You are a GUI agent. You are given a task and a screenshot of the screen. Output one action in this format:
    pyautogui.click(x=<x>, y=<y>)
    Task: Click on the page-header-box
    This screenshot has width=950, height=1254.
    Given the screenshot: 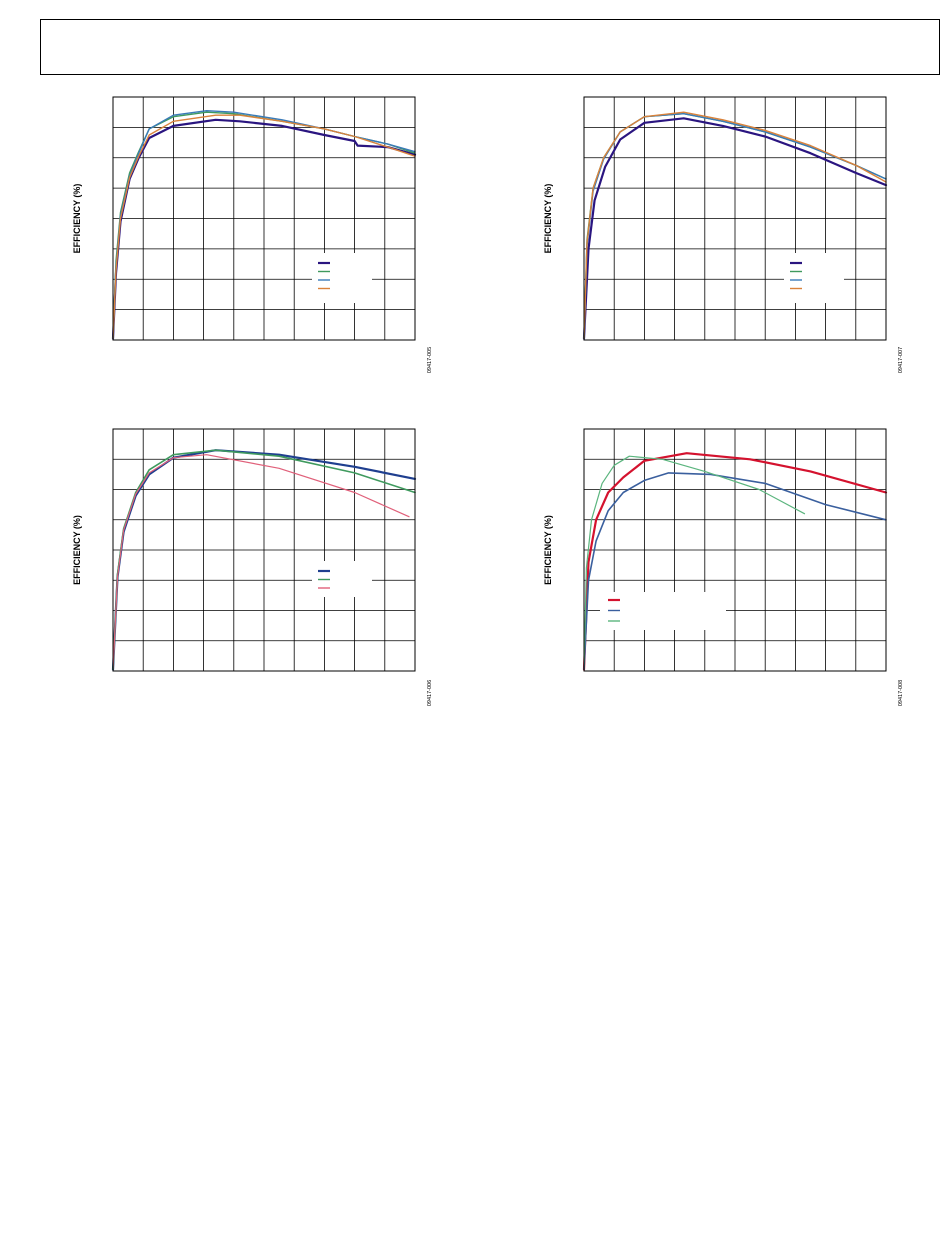 What is the action you would take?
    pyautogui.click(x=490, y=47)
    